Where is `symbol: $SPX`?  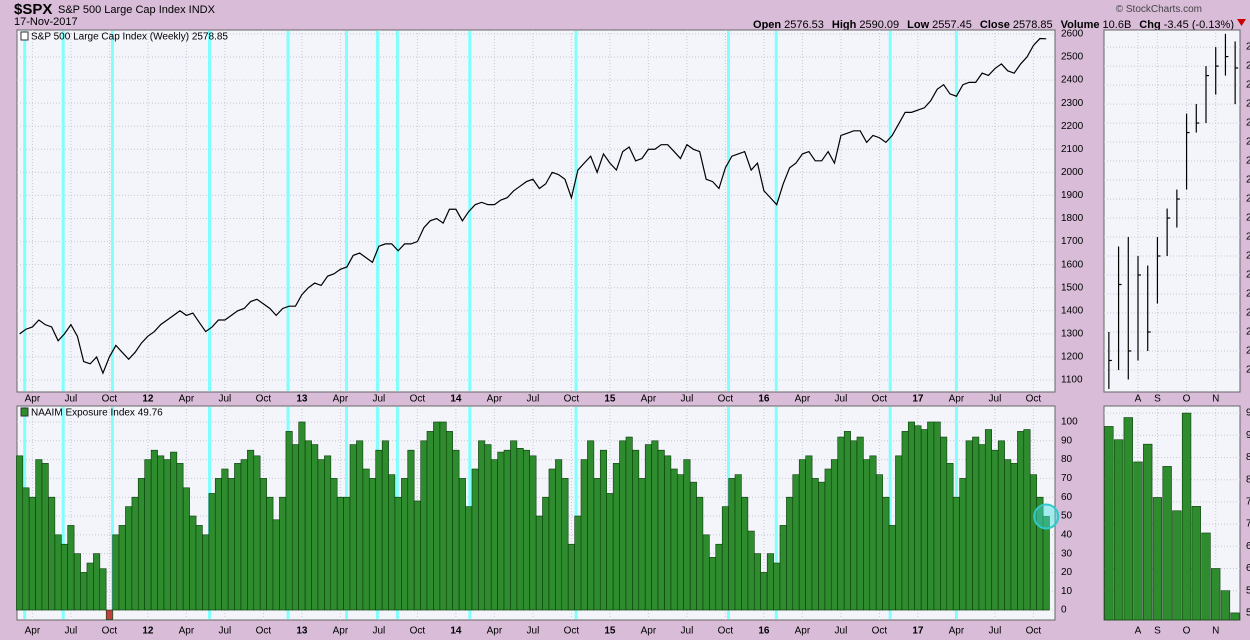
symbol: $SPX is located at coordinates (33, 9).